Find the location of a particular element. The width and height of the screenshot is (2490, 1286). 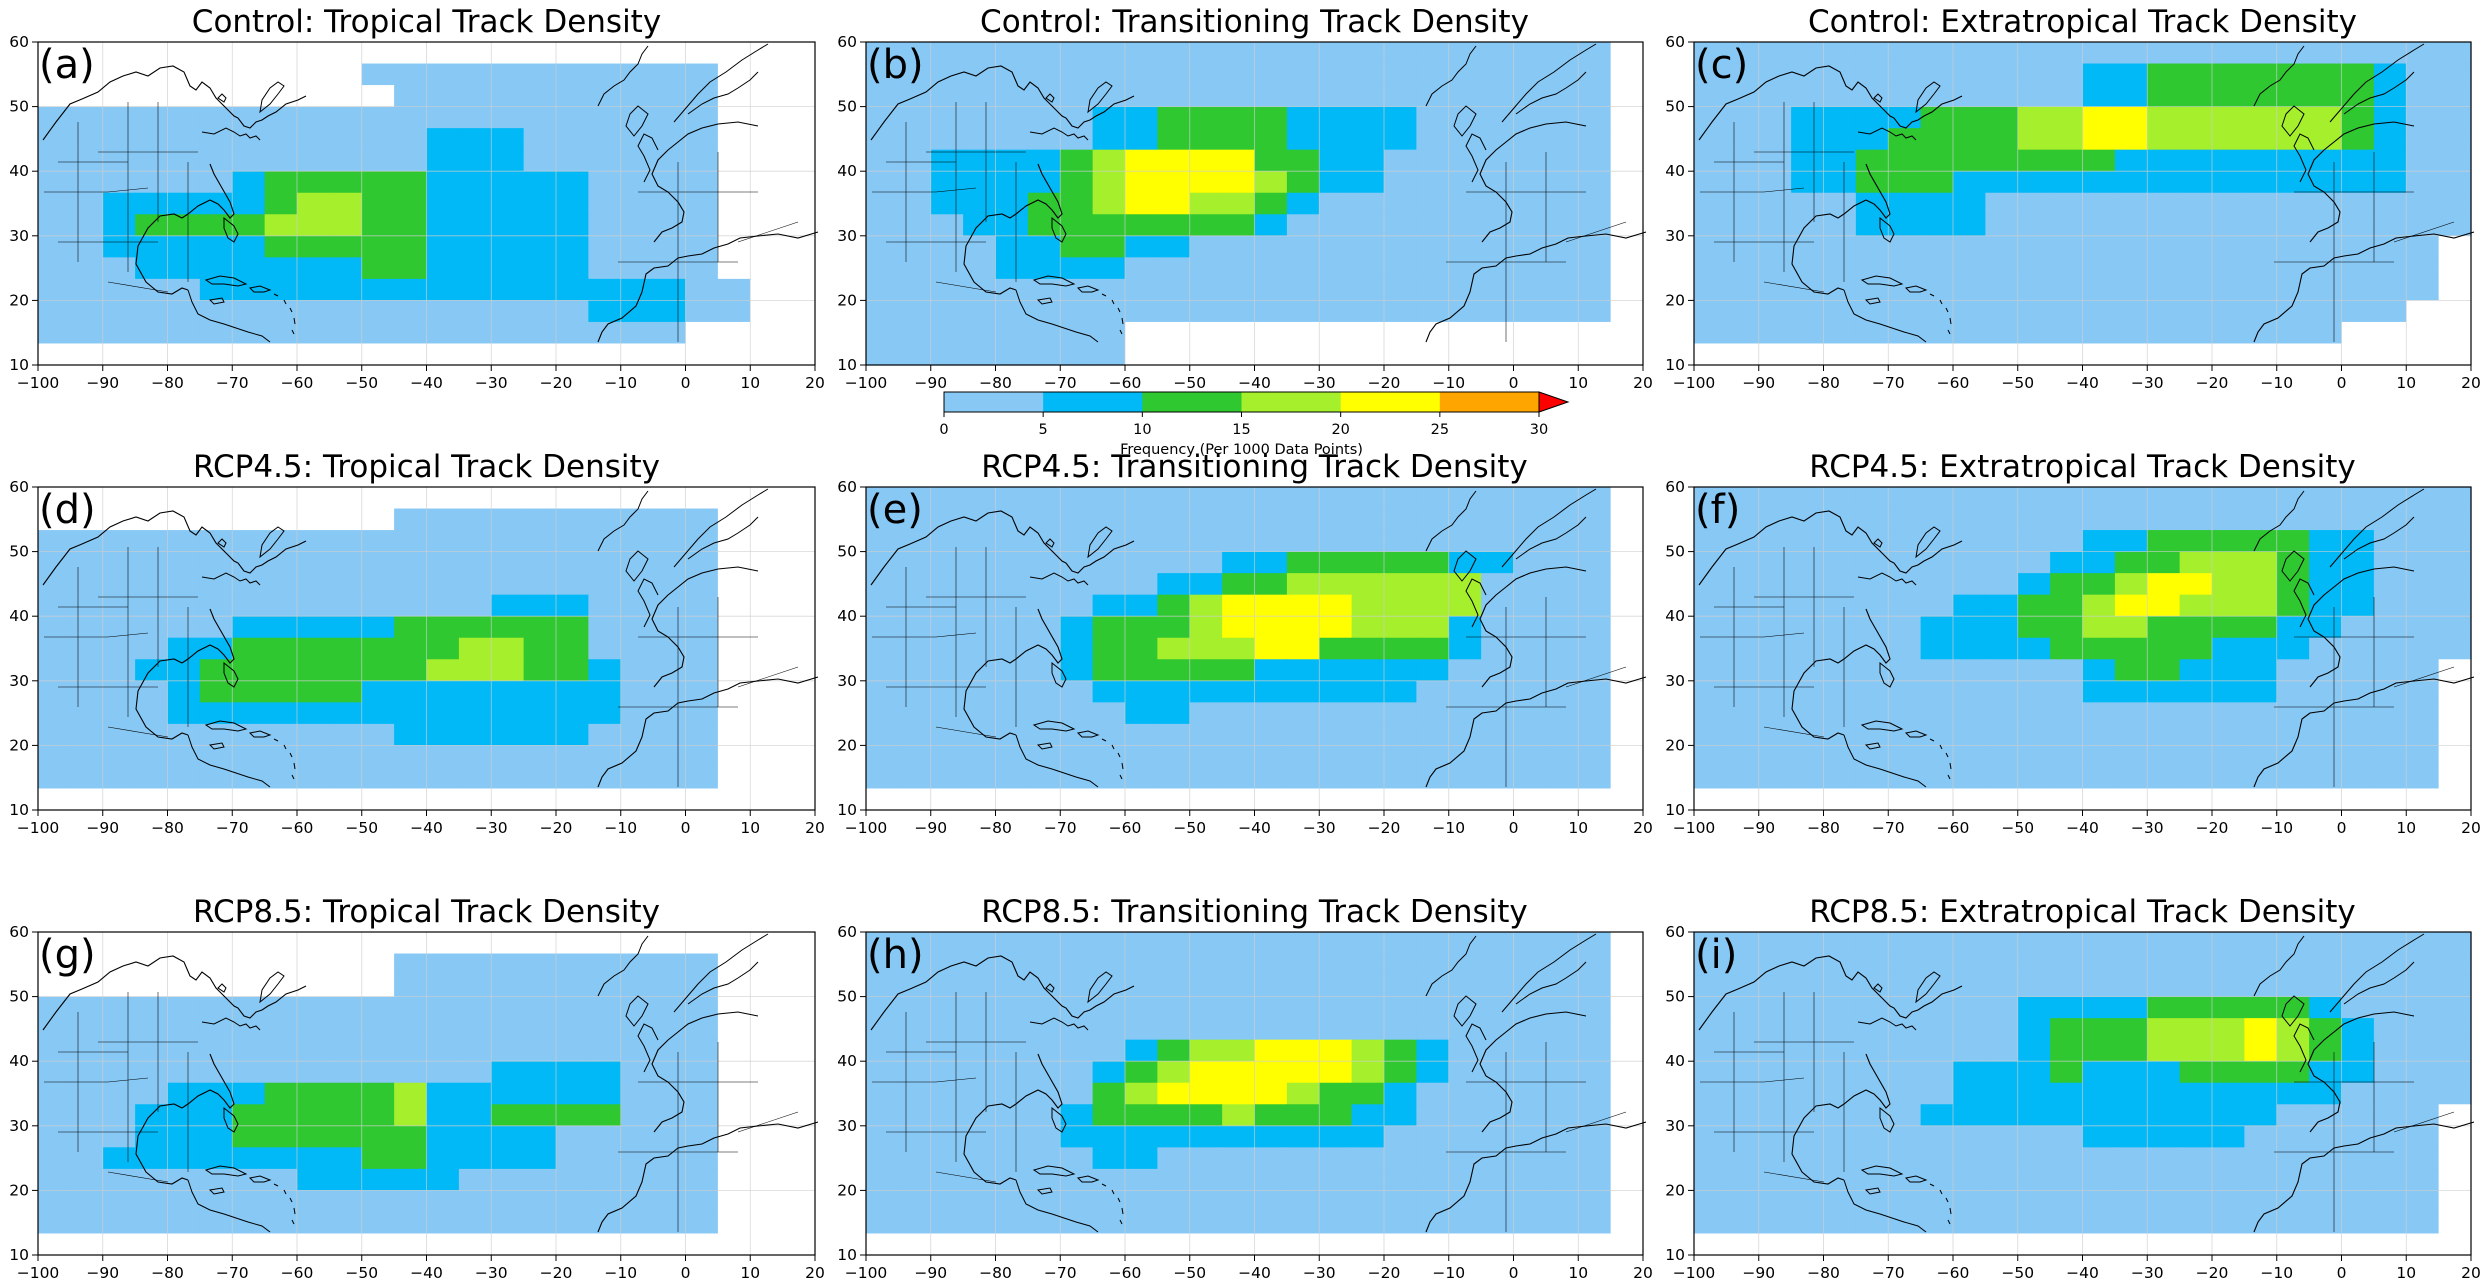

lat-tick-label: 20 is located at coordinates (847, 1190).